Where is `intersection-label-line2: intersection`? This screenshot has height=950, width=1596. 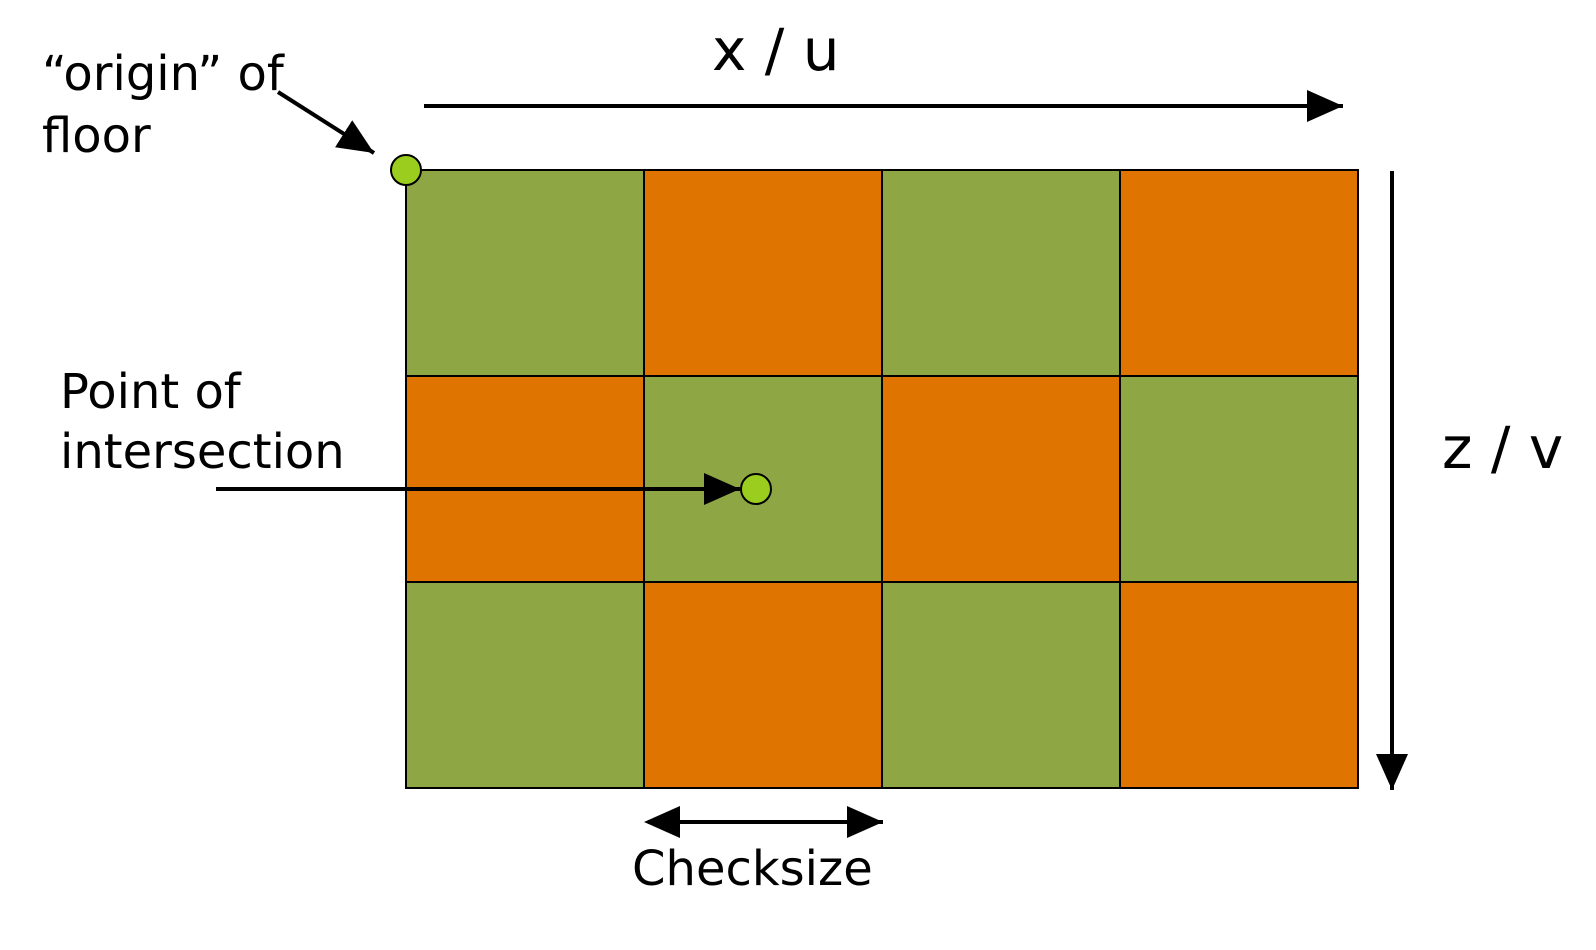
intersection-label-line2: intersection is located at coordinates (202, 452).